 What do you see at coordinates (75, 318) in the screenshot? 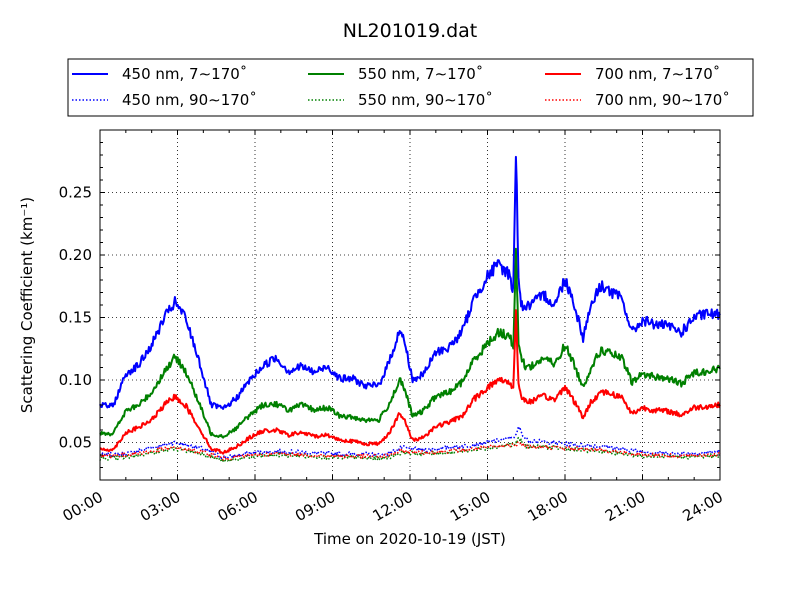
I see `y-tick-label: 0.15` at bounding box center [75, 318].